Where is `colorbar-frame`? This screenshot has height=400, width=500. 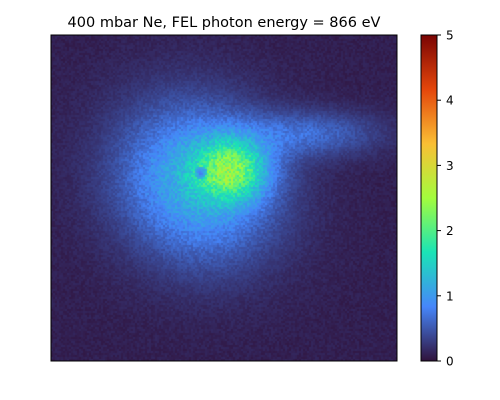
colorbar-frame is located at coordinates (429, 198).